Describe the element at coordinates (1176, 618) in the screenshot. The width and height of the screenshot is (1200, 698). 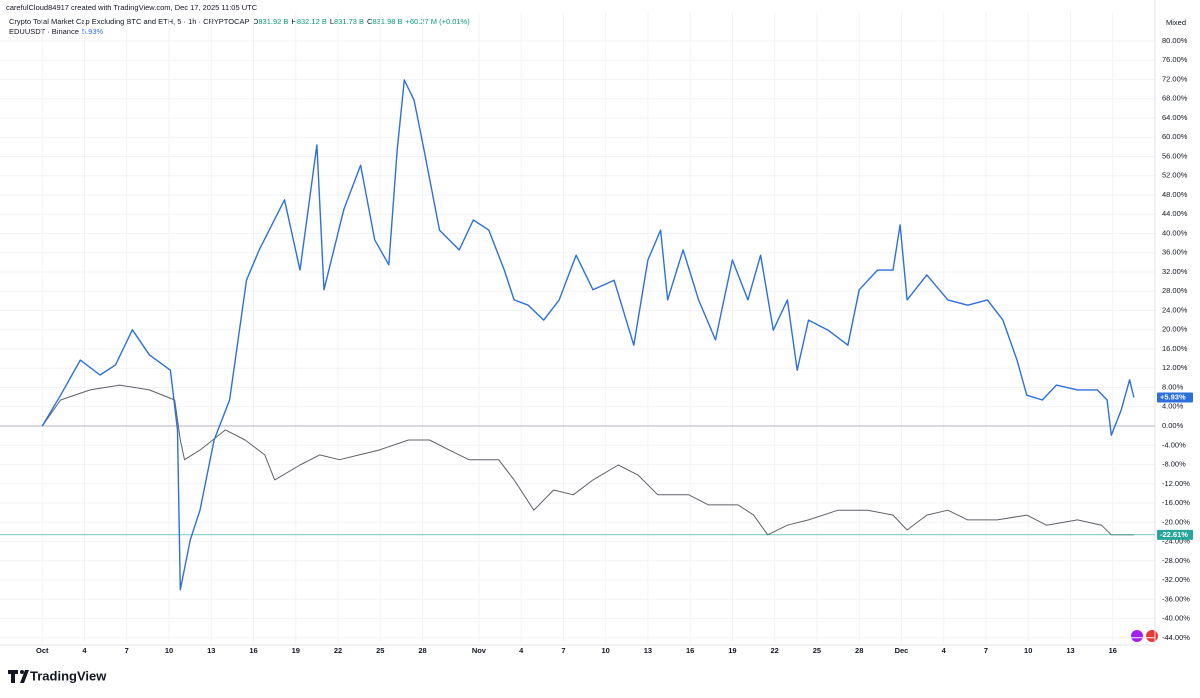
I see `y-tick-label: -40.00%` at that location.